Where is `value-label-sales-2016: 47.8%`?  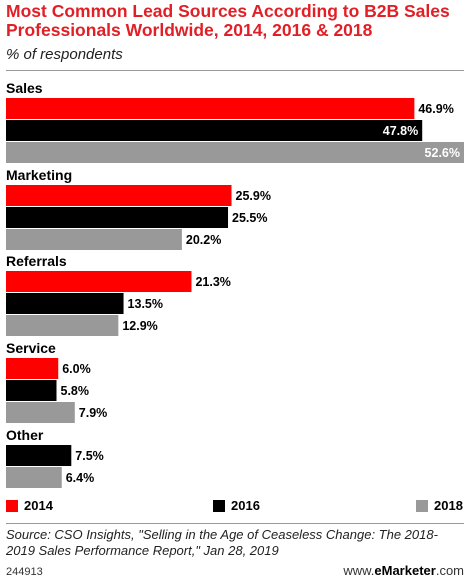
value-label-sales-2016: 47.8% is located at coordinates (400, 131).